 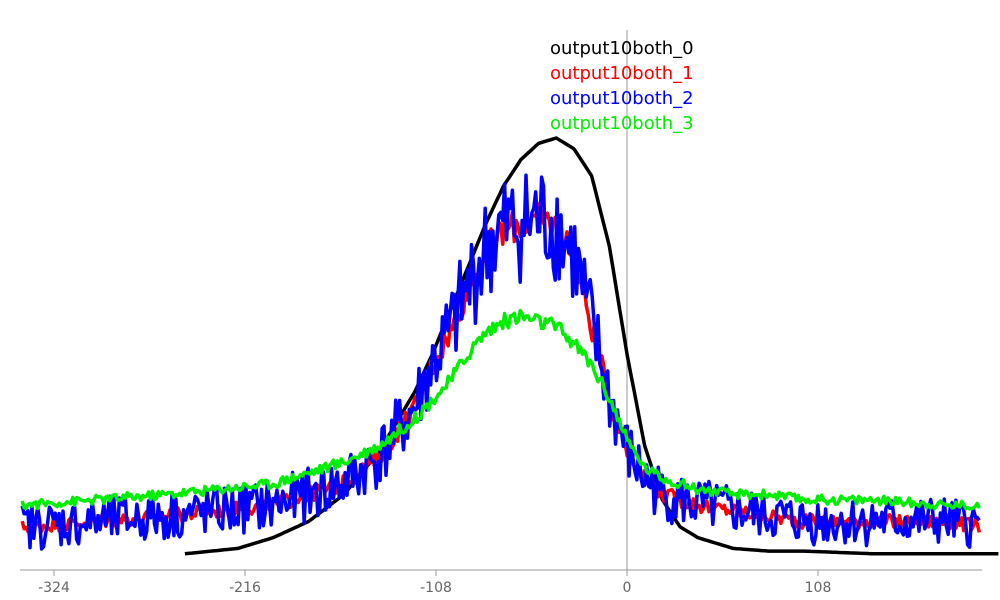 What do you see at coordinates (818, 588) in the screenshot?
I see `x-tick-label: 108` at bounding box center [818, 588].